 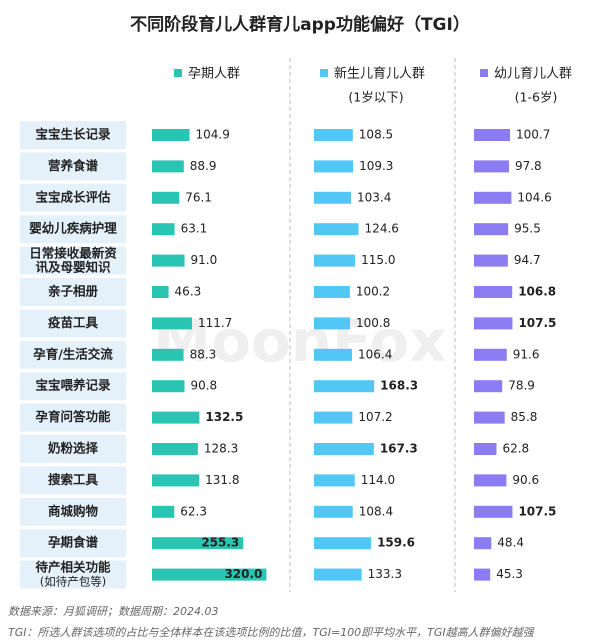 I want to click on value-label: 124.6, so click(x=382, y=229).